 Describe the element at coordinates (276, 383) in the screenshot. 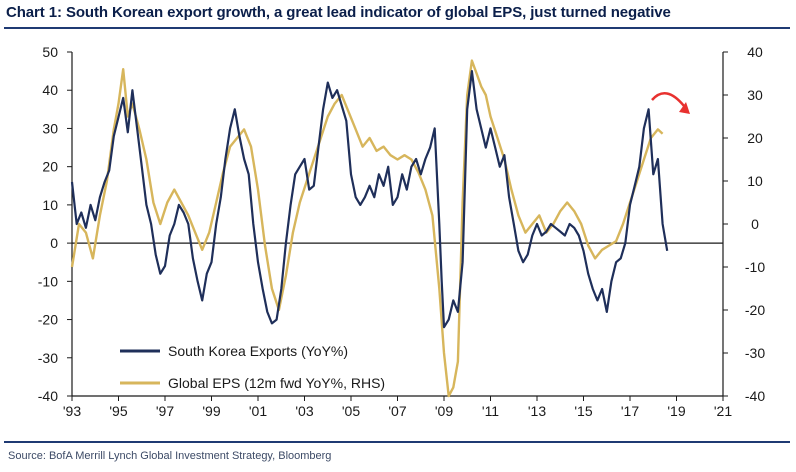

I see `legend-label-eps: Global EPS (12m fwd YoY%, RHS)` at that location.